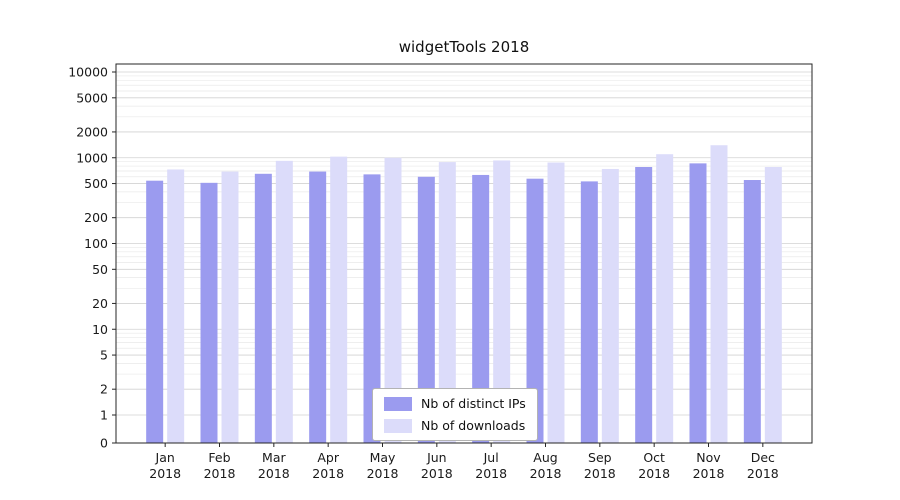 The width and height of the screenshot is (900, 500). What do you see at coordinates (96, 183) in the screenshot?
I see `y-tick-label: 500` at bounding box center [96, 183].